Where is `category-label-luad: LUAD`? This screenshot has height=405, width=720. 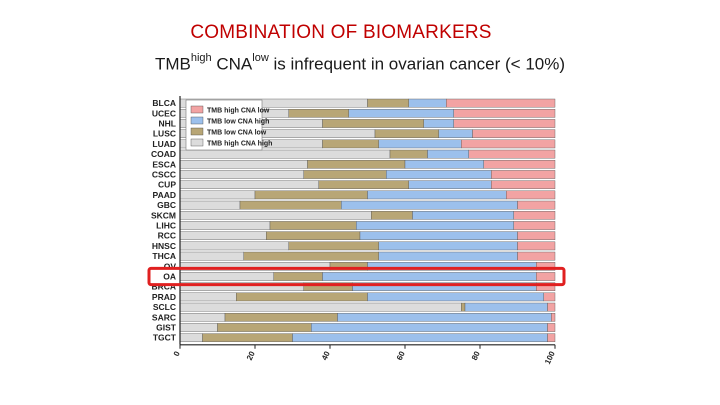 category-label-luad: LUAD is located at coordinates (164, 144).